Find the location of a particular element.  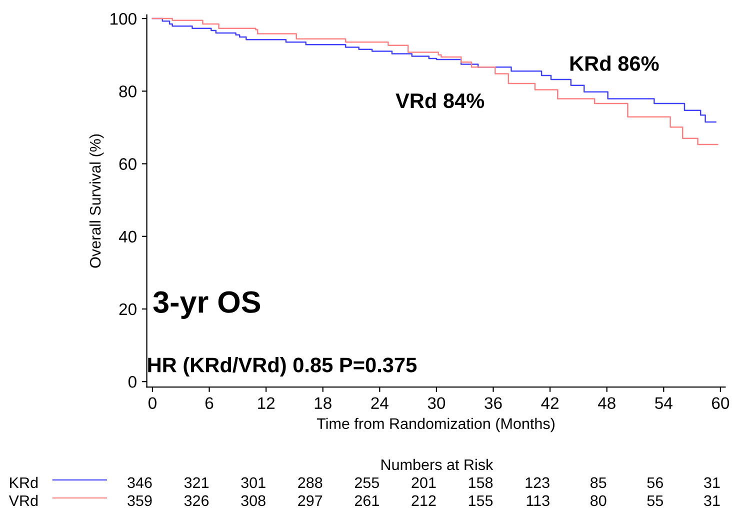

text: 158 is located at coordinates (480, 482).